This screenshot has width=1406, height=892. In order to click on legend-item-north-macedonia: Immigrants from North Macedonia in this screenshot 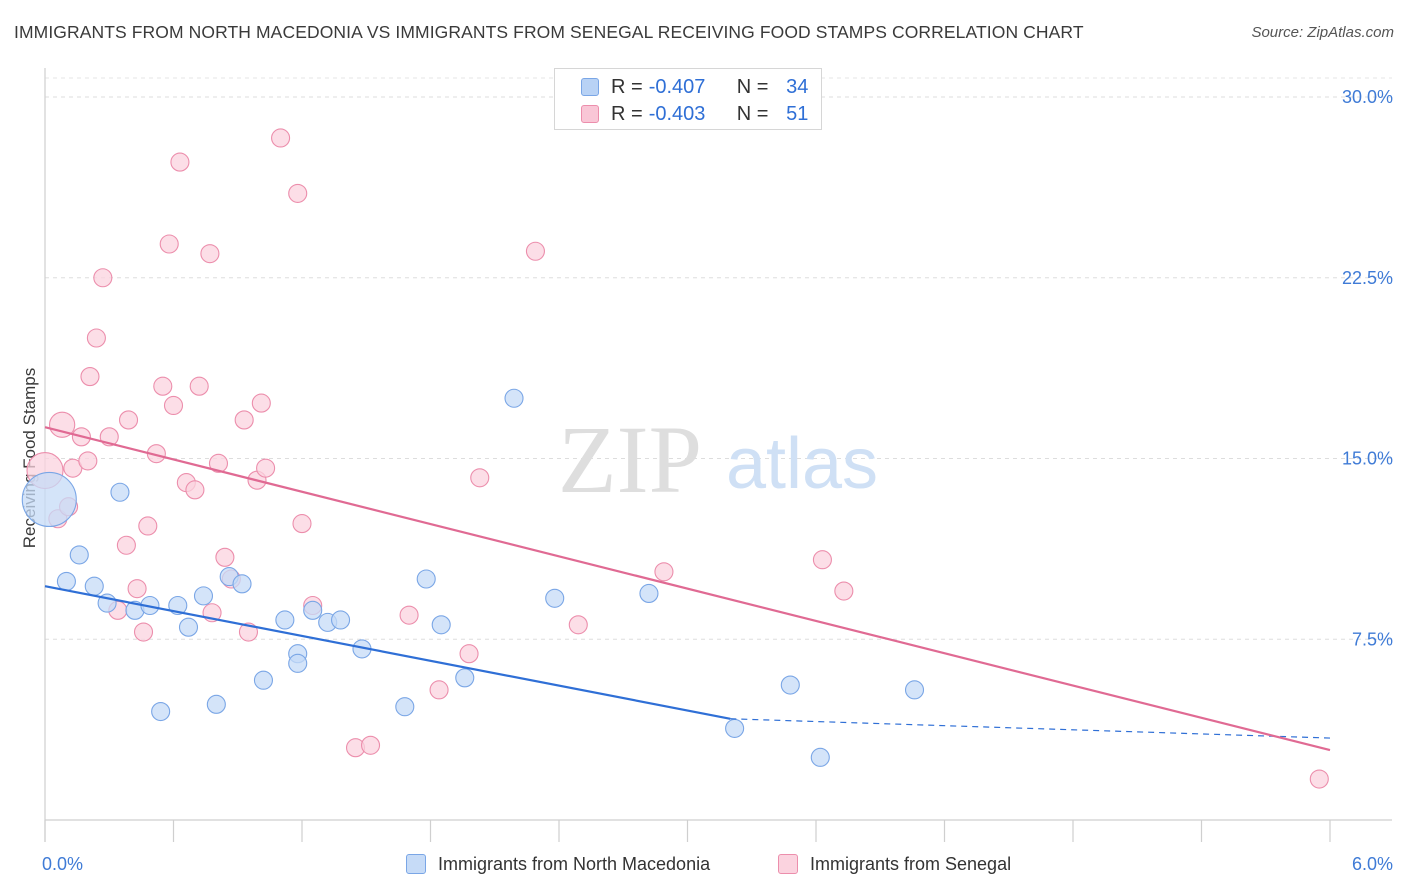, I will do `click(558, 864)`.